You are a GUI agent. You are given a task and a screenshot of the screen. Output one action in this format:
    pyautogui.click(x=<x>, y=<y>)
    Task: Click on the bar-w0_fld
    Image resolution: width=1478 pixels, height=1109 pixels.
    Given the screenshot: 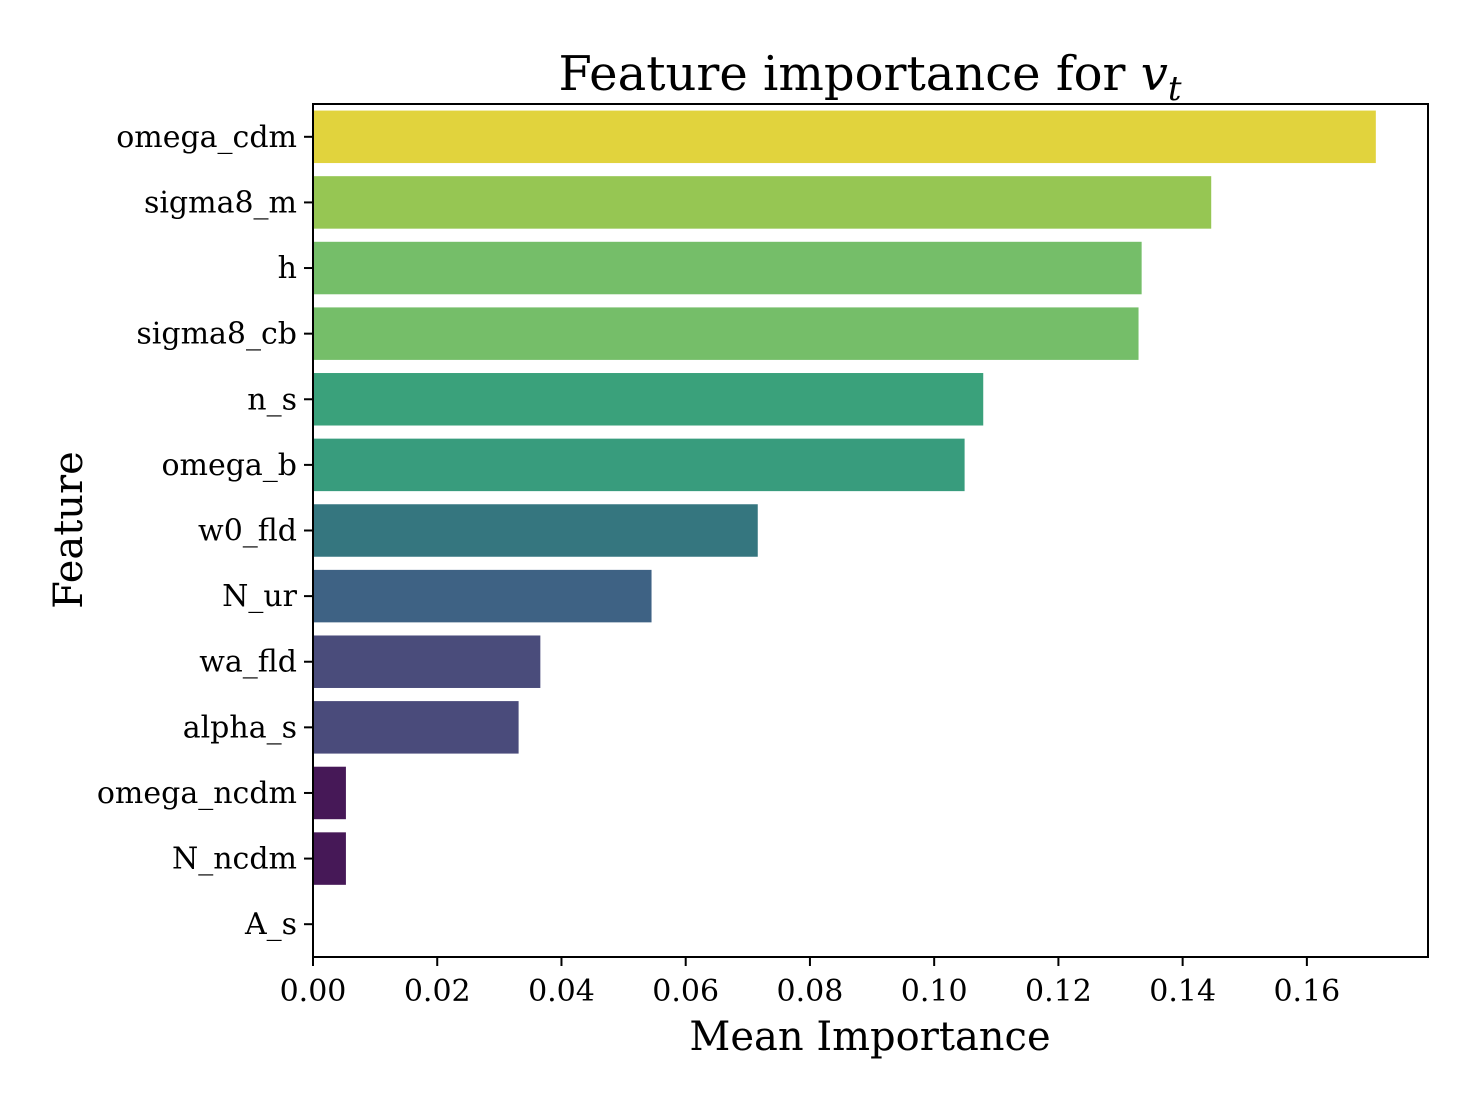 What is the action you would take?
    pyautogui.click(x=535, y=530)
    